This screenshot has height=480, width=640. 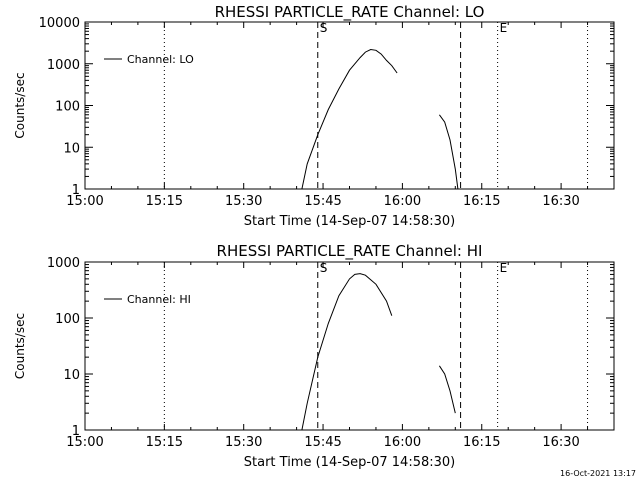 What do you see at coordinates (59, 23) in the screenshot?
I see `y-tick-label: 10000` at bounding box center [59, 23].